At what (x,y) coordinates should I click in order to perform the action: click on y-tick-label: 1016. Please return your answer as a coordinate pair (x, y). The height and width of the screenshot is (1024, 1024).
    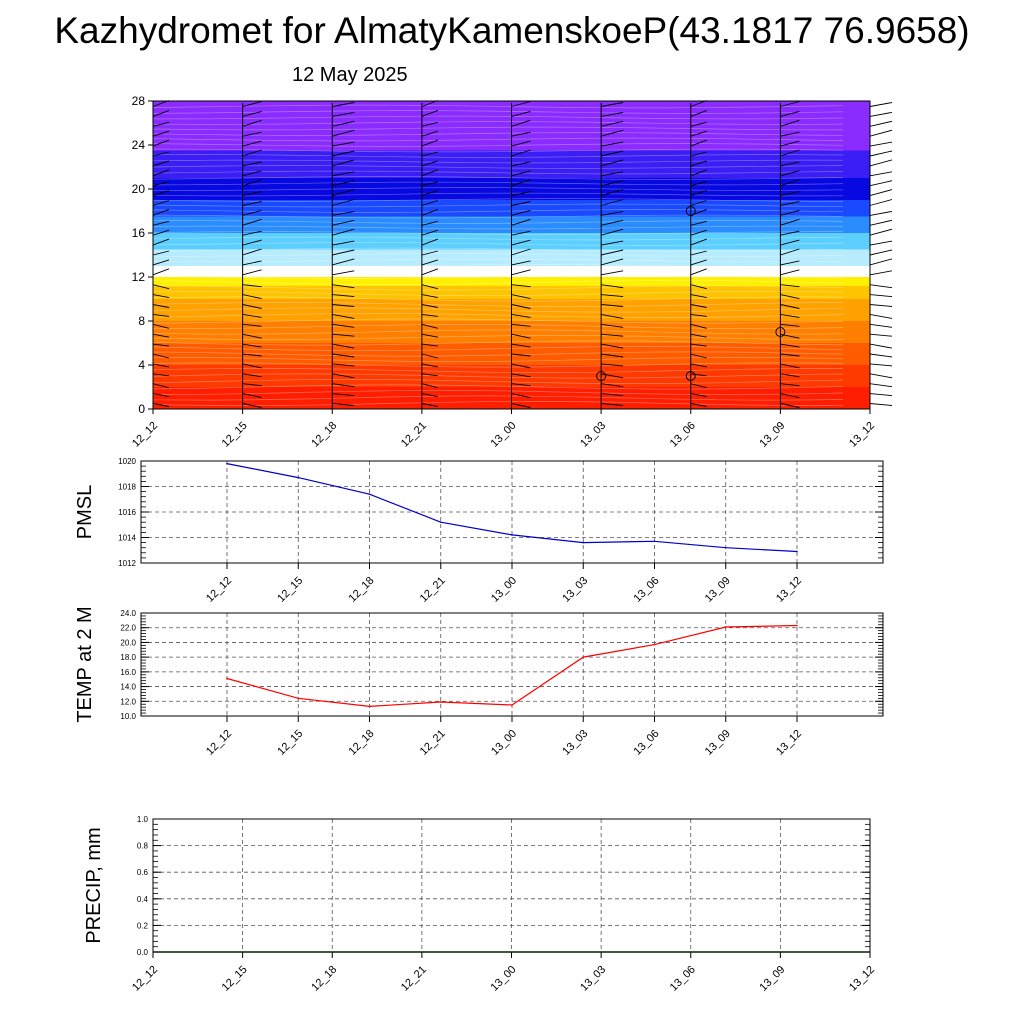
    Looking at the image, I should click on (127, 512).